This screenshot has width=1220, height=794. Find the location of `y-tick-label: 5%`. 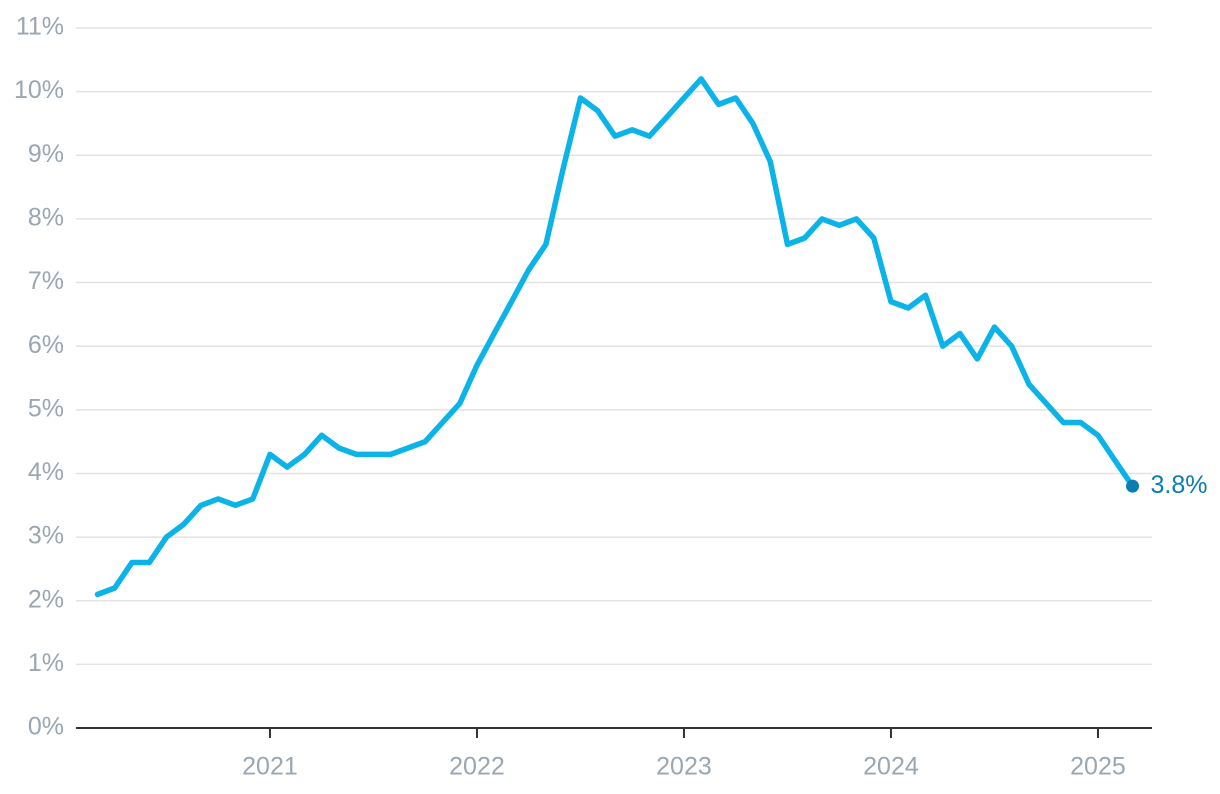

y-tick-label: 5% is located at coordinates (46, 408).